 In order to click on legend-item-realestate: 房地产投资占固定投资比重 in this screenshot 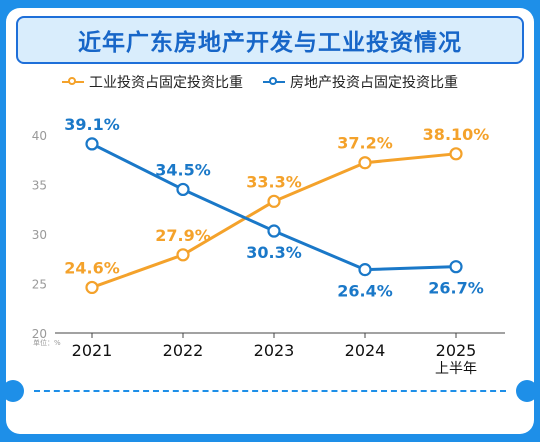, I will do `click(360, 82)`.